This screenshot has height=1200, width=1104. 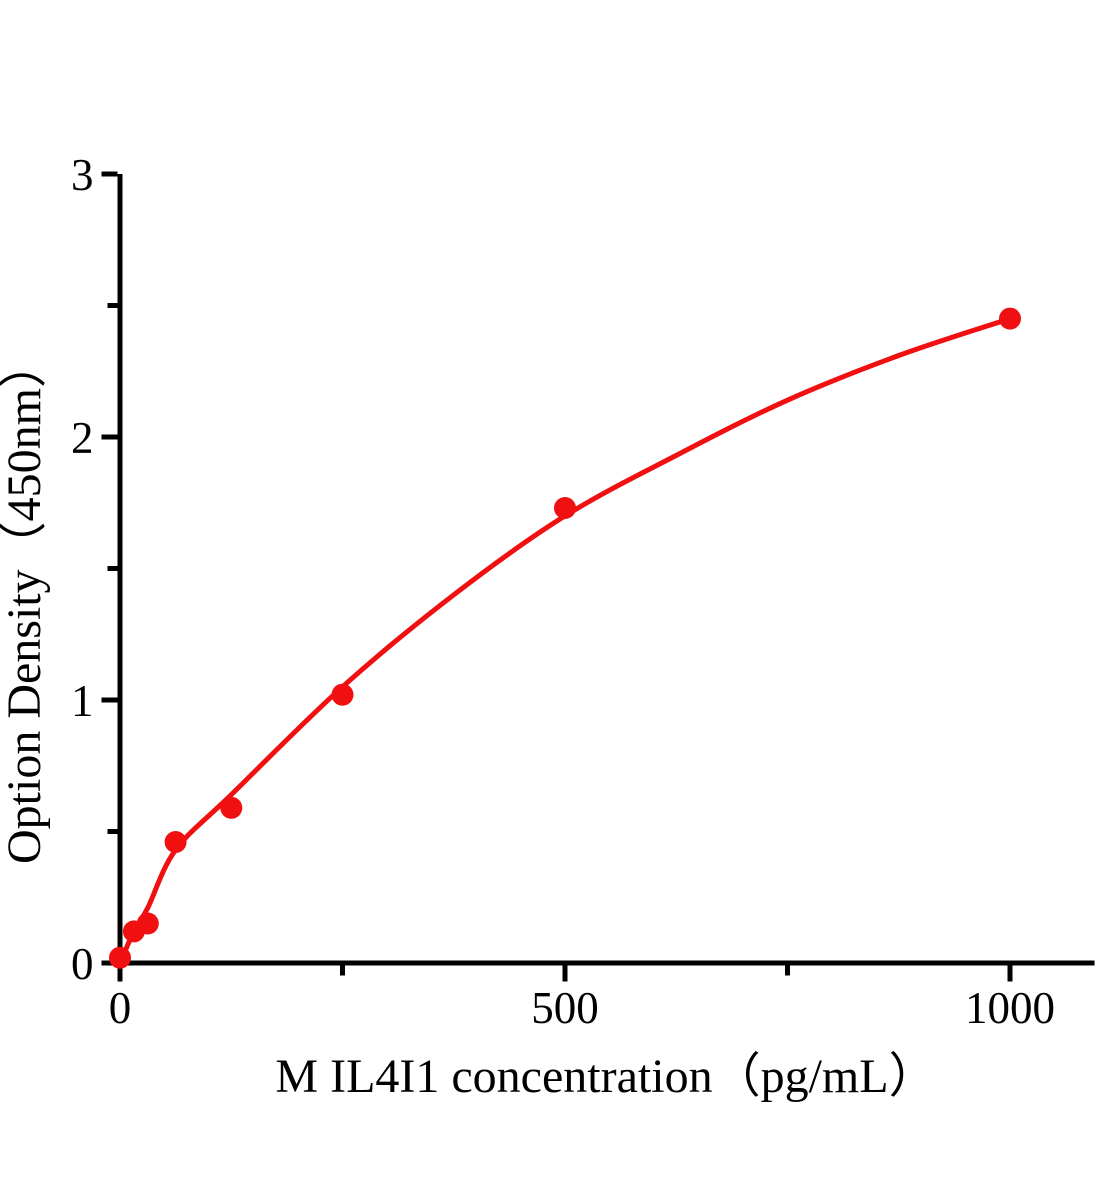 What do you see at coordinates (82, 175) in the screenshot?
I see `y-tick-label: 3` at bounding box center [82, 175].